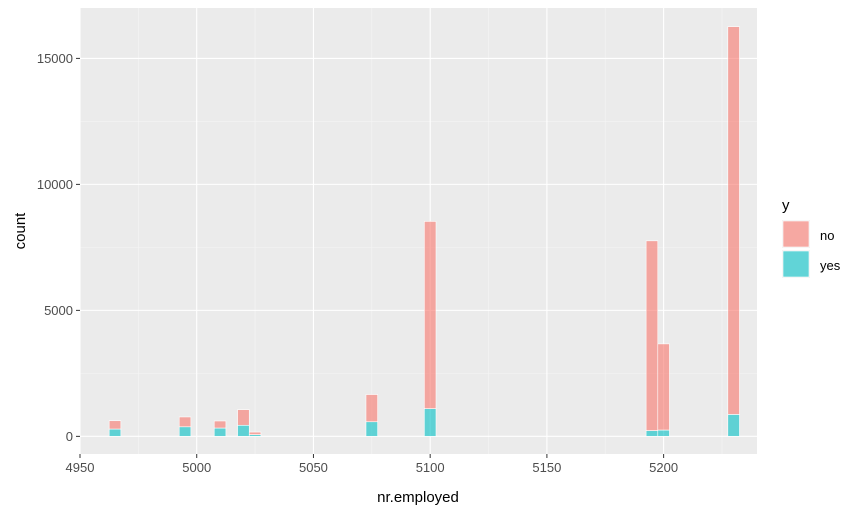  I want to click on x-tick-label: 5200, so click(663, 467).